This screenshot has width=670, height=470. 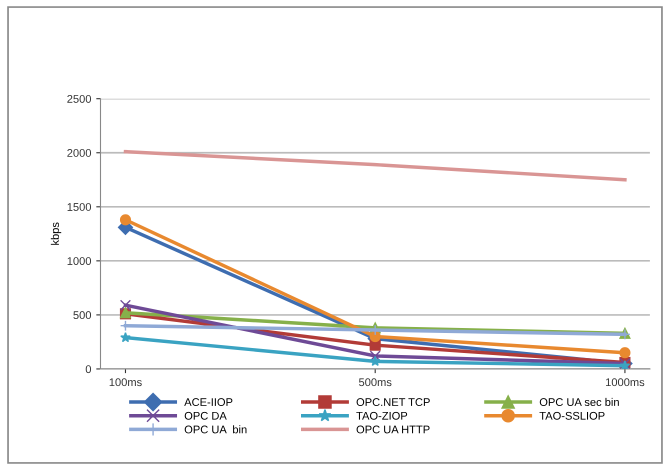 I want to click on legend-label: TAO-SSLIOP, so click(x=572, y=416).